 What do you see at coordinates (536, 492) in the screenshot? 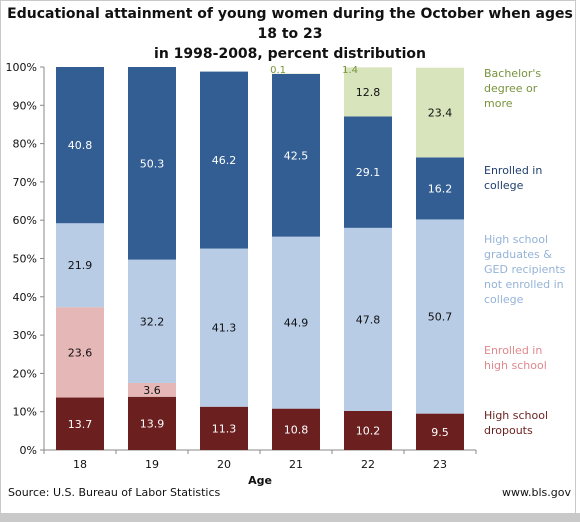
I see `site-url: www.bls.gov` at bounding box center [536, 492].